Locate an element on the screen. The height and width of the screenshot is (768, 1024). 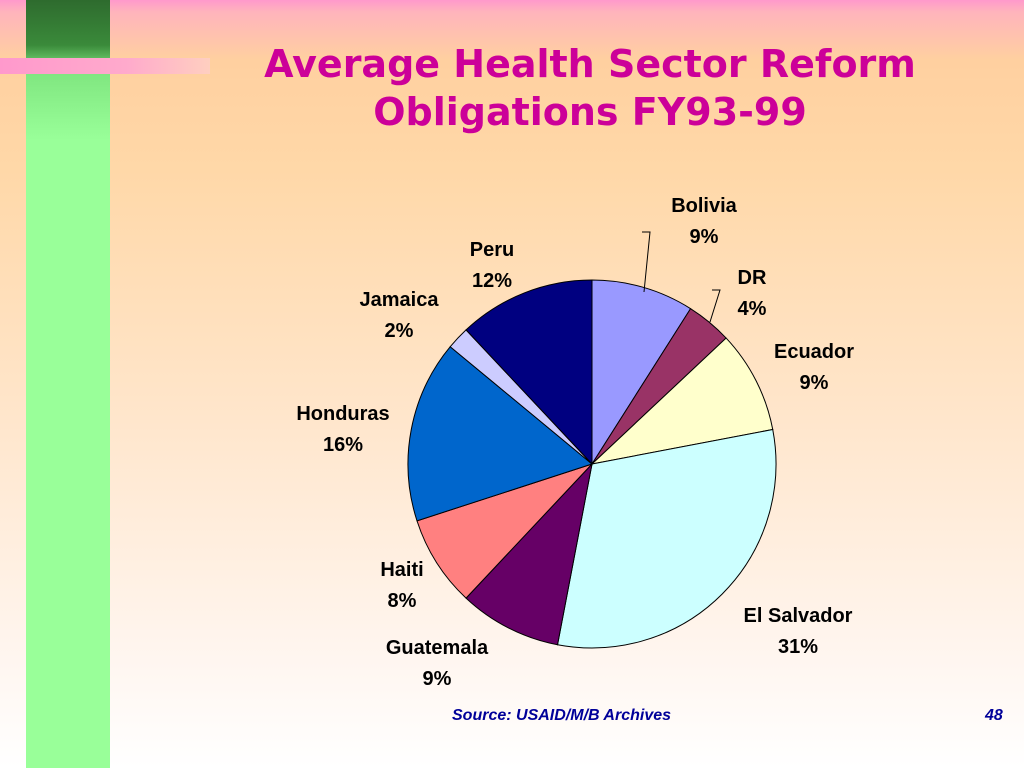
slice-label-percent-dr: 4% is located at coordinates (752, 309).